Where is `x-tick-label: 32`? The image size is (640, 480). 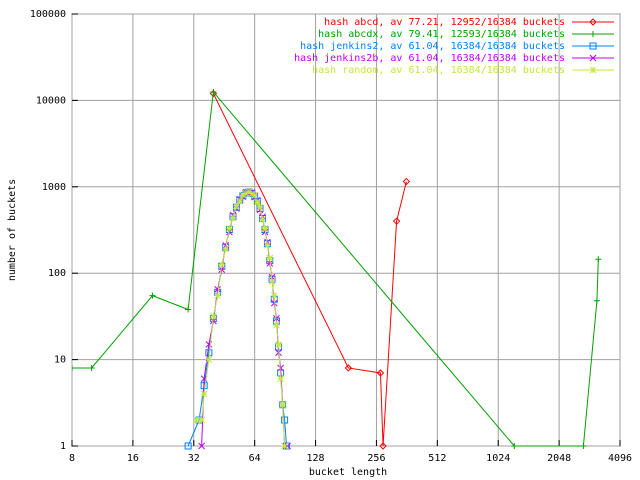 x-tick-label: 32 is located at coordinates (194, 458).